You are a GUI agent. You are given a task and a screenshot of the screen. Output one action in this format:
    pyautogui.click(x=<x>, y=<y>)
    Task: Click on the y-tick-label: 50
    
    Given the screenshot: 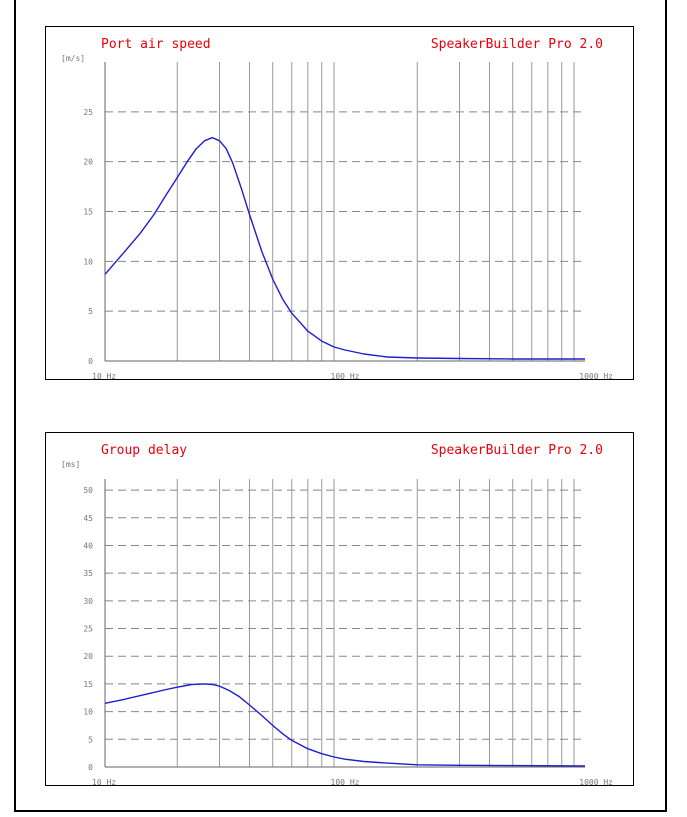 What is the action you would take?
    pyautogui.click(x=88, y=490)
    